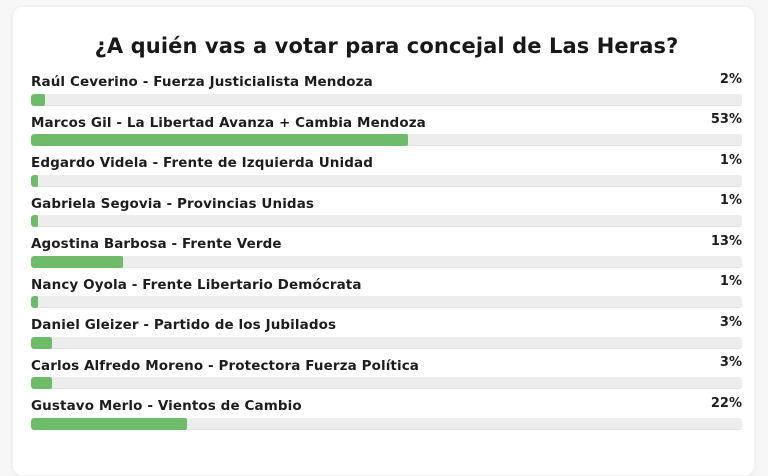 This screenshot has width=768, height=476. I want to click on candidate-label: Gabriela Segovia - Provincias Unidas, so click(173, 203).